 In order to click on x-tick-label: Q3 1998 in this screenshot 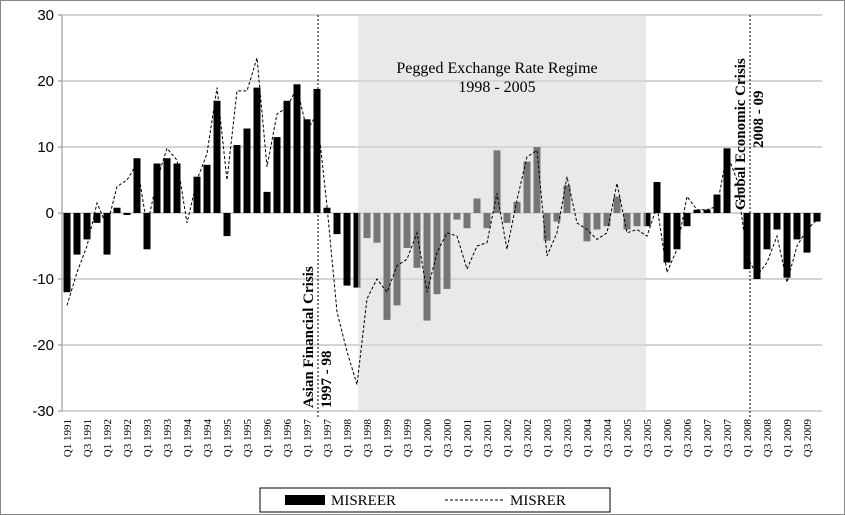, I will do `click(368, 438)`.